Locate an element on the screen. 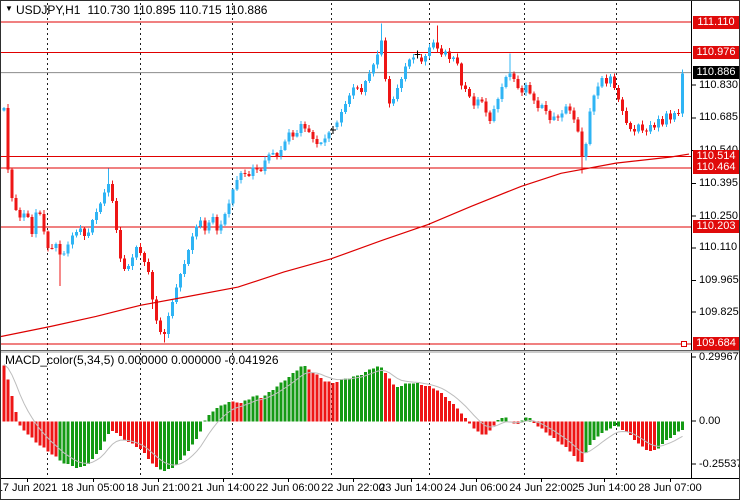 This screenshot has height=500, width=740. symbol-period-label: USDJPY,H1 is located at coordinates (48, 10).